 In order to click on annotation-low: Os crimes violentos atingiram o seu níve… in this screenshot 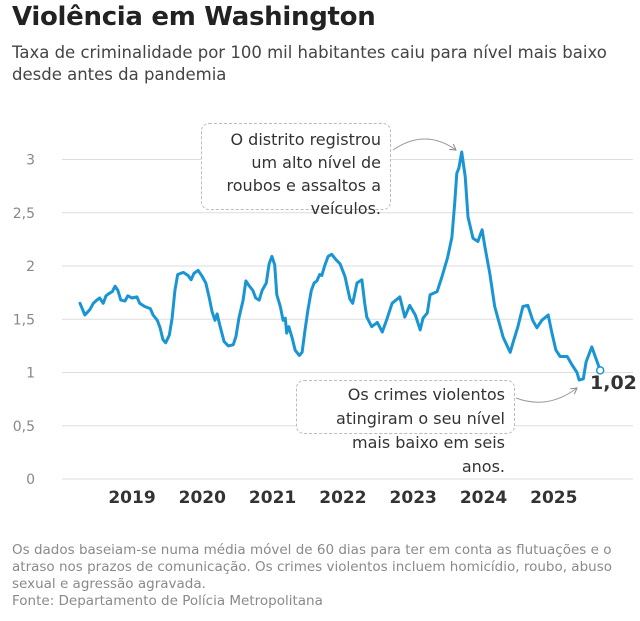, I will do `click(405, 428)`.